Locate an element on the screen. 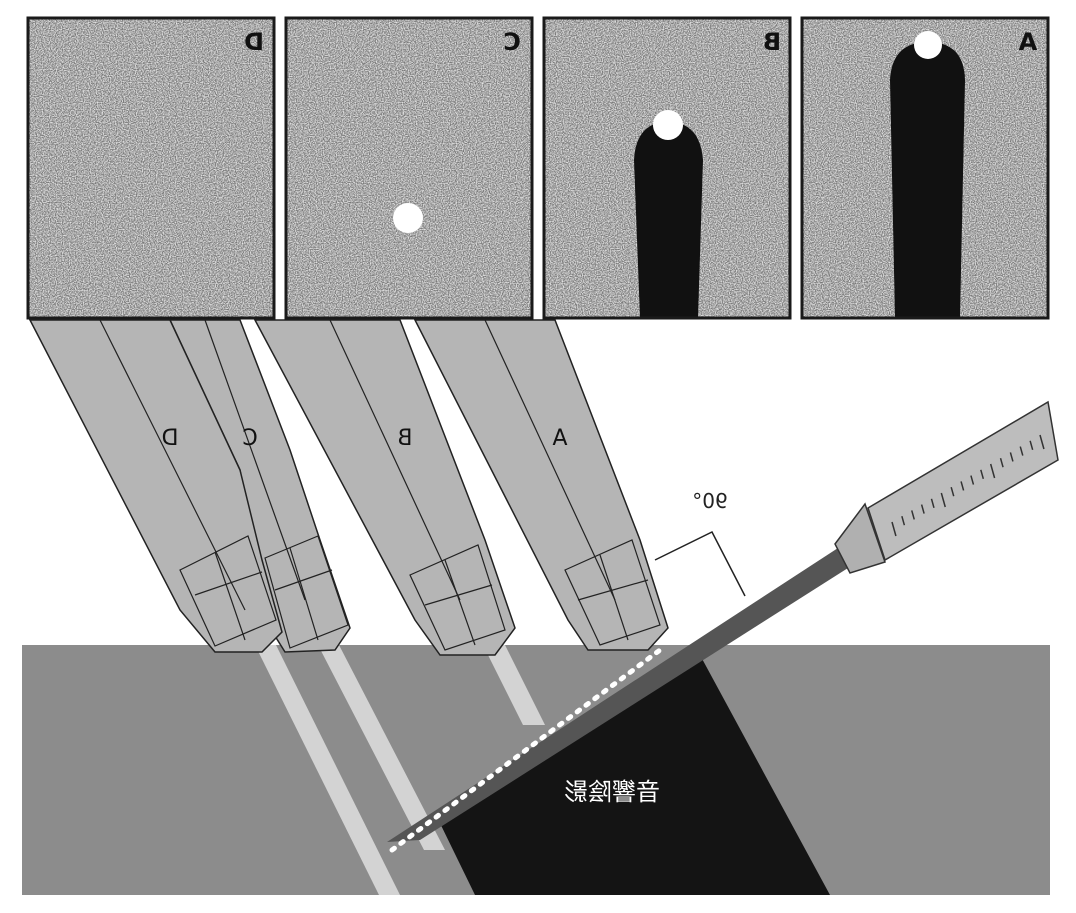 This screenshot has width=1076, height=913. beam-d is located at coordinates (327, 770).